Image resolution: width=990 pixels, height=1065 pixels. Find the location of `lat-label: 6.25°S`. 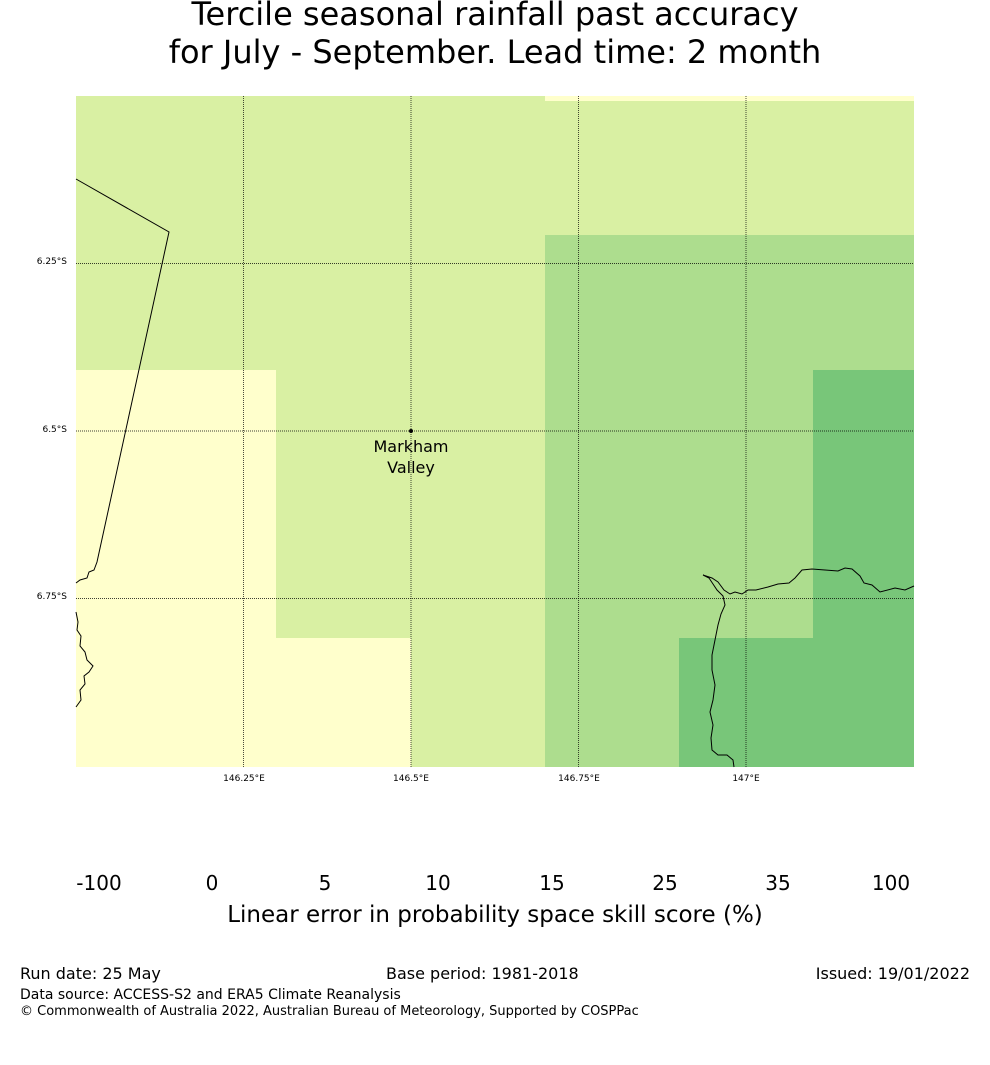

lat-label: 6.25°S is located at coordinates (51, 262).